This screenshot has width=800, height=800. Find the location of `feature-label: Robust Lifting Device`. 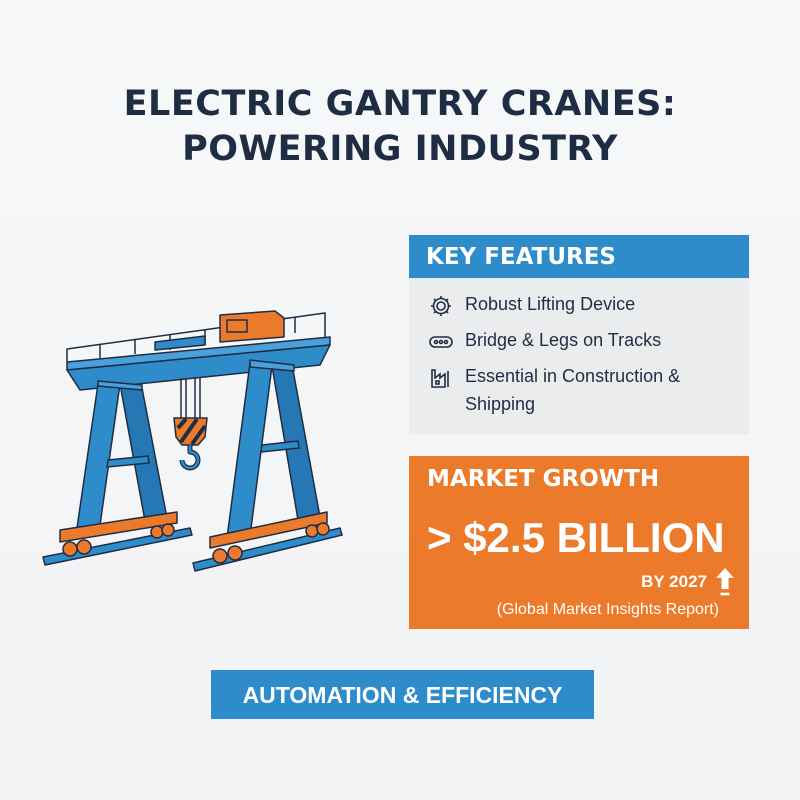

feature-label: Robust Lifting Device is located at coordinates (550, 304).